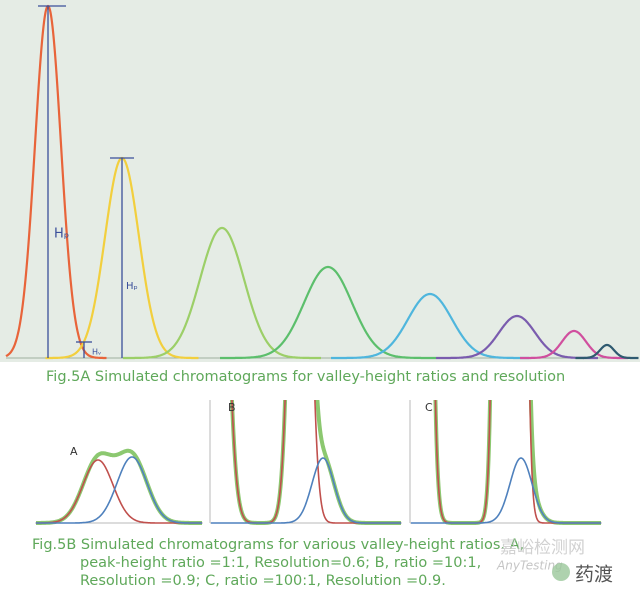 The image size is (640, 593). I want to click on panel-label: C, so click(429, 407).